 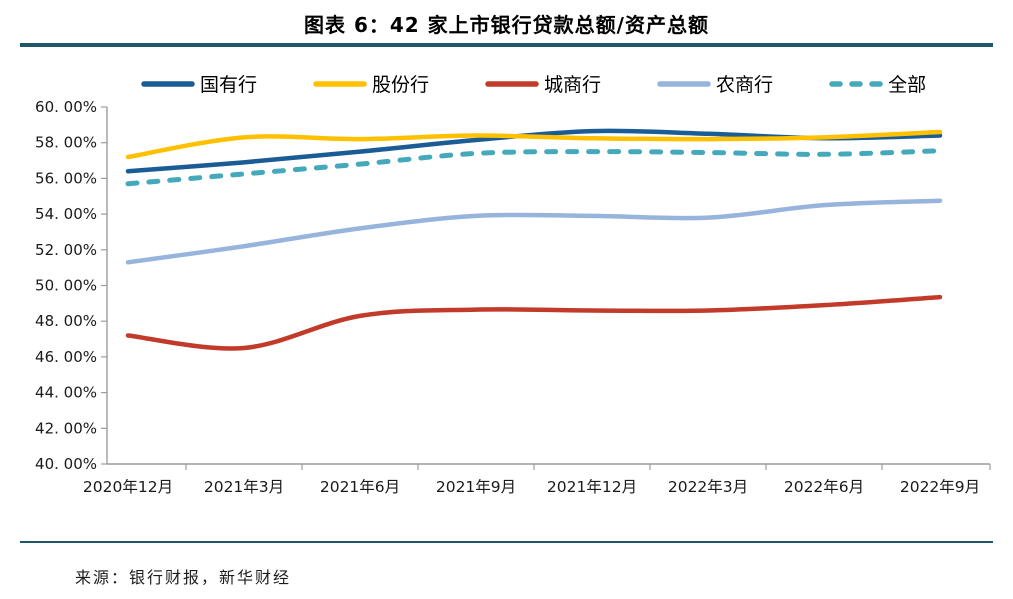 I want to click on y-tick-label: 60. 00%, so click(x=66, y=107).